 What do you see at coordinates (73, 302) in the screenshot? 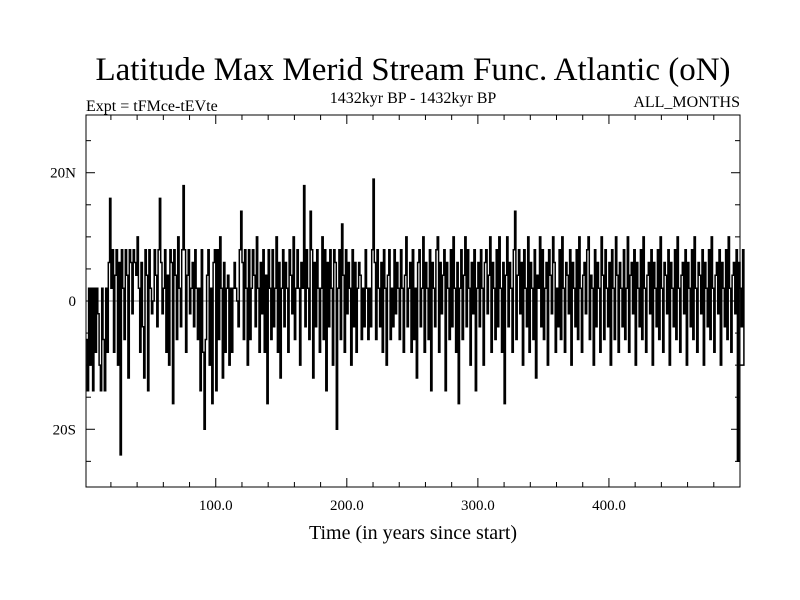
I see `y-tick-label: 0` at bounding box center [73, 302].